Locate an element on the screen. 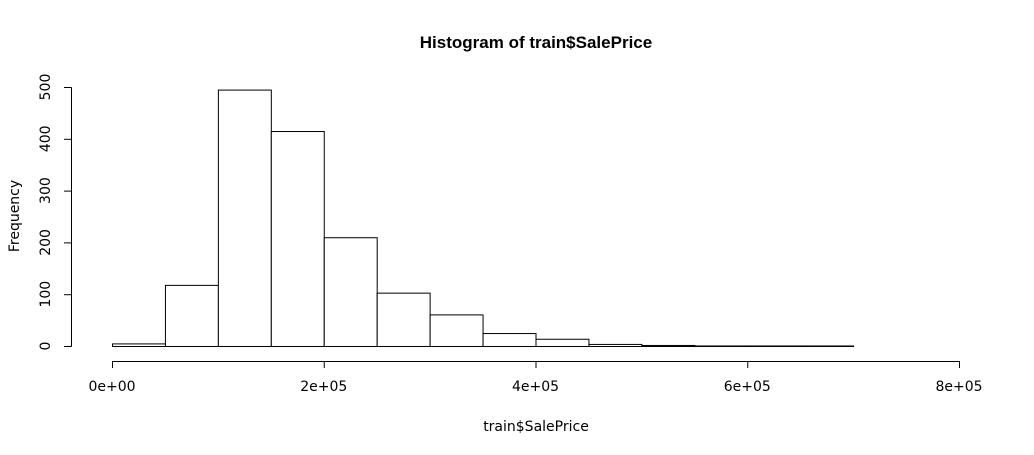  y-tick-label: 500 is located at coordinates (46, 87).